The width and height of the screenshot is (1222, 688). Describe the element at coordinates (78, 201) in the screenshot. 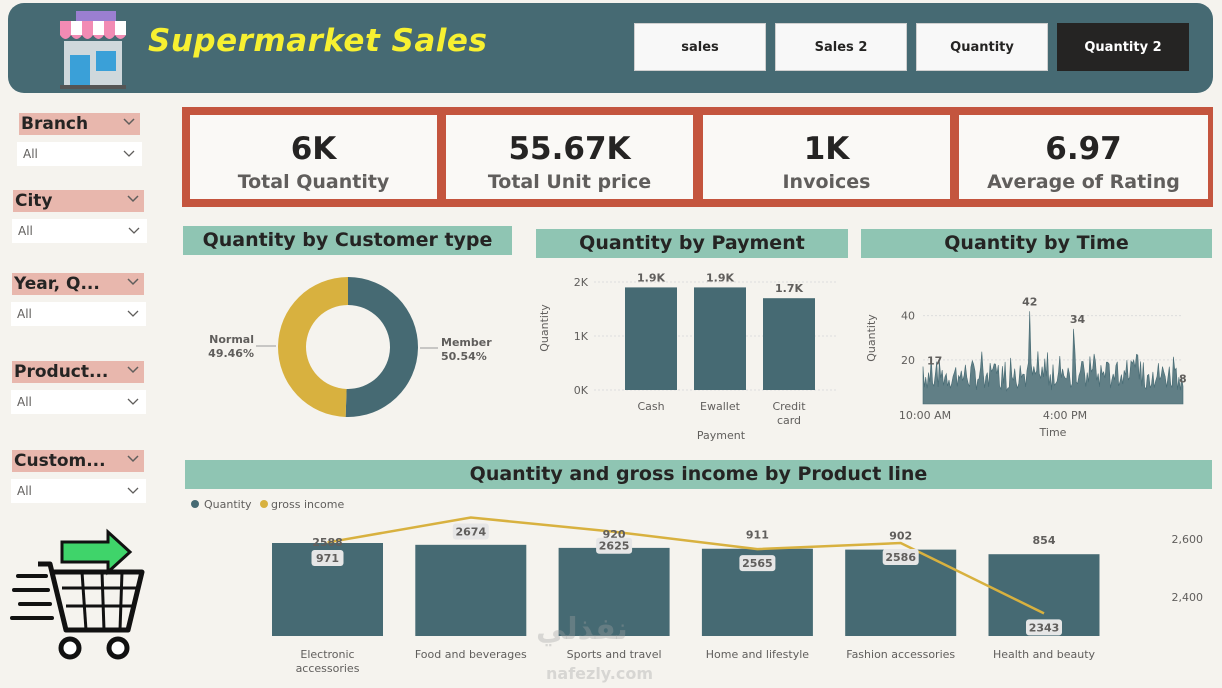

I see `slicer-city-title: City` at that location.